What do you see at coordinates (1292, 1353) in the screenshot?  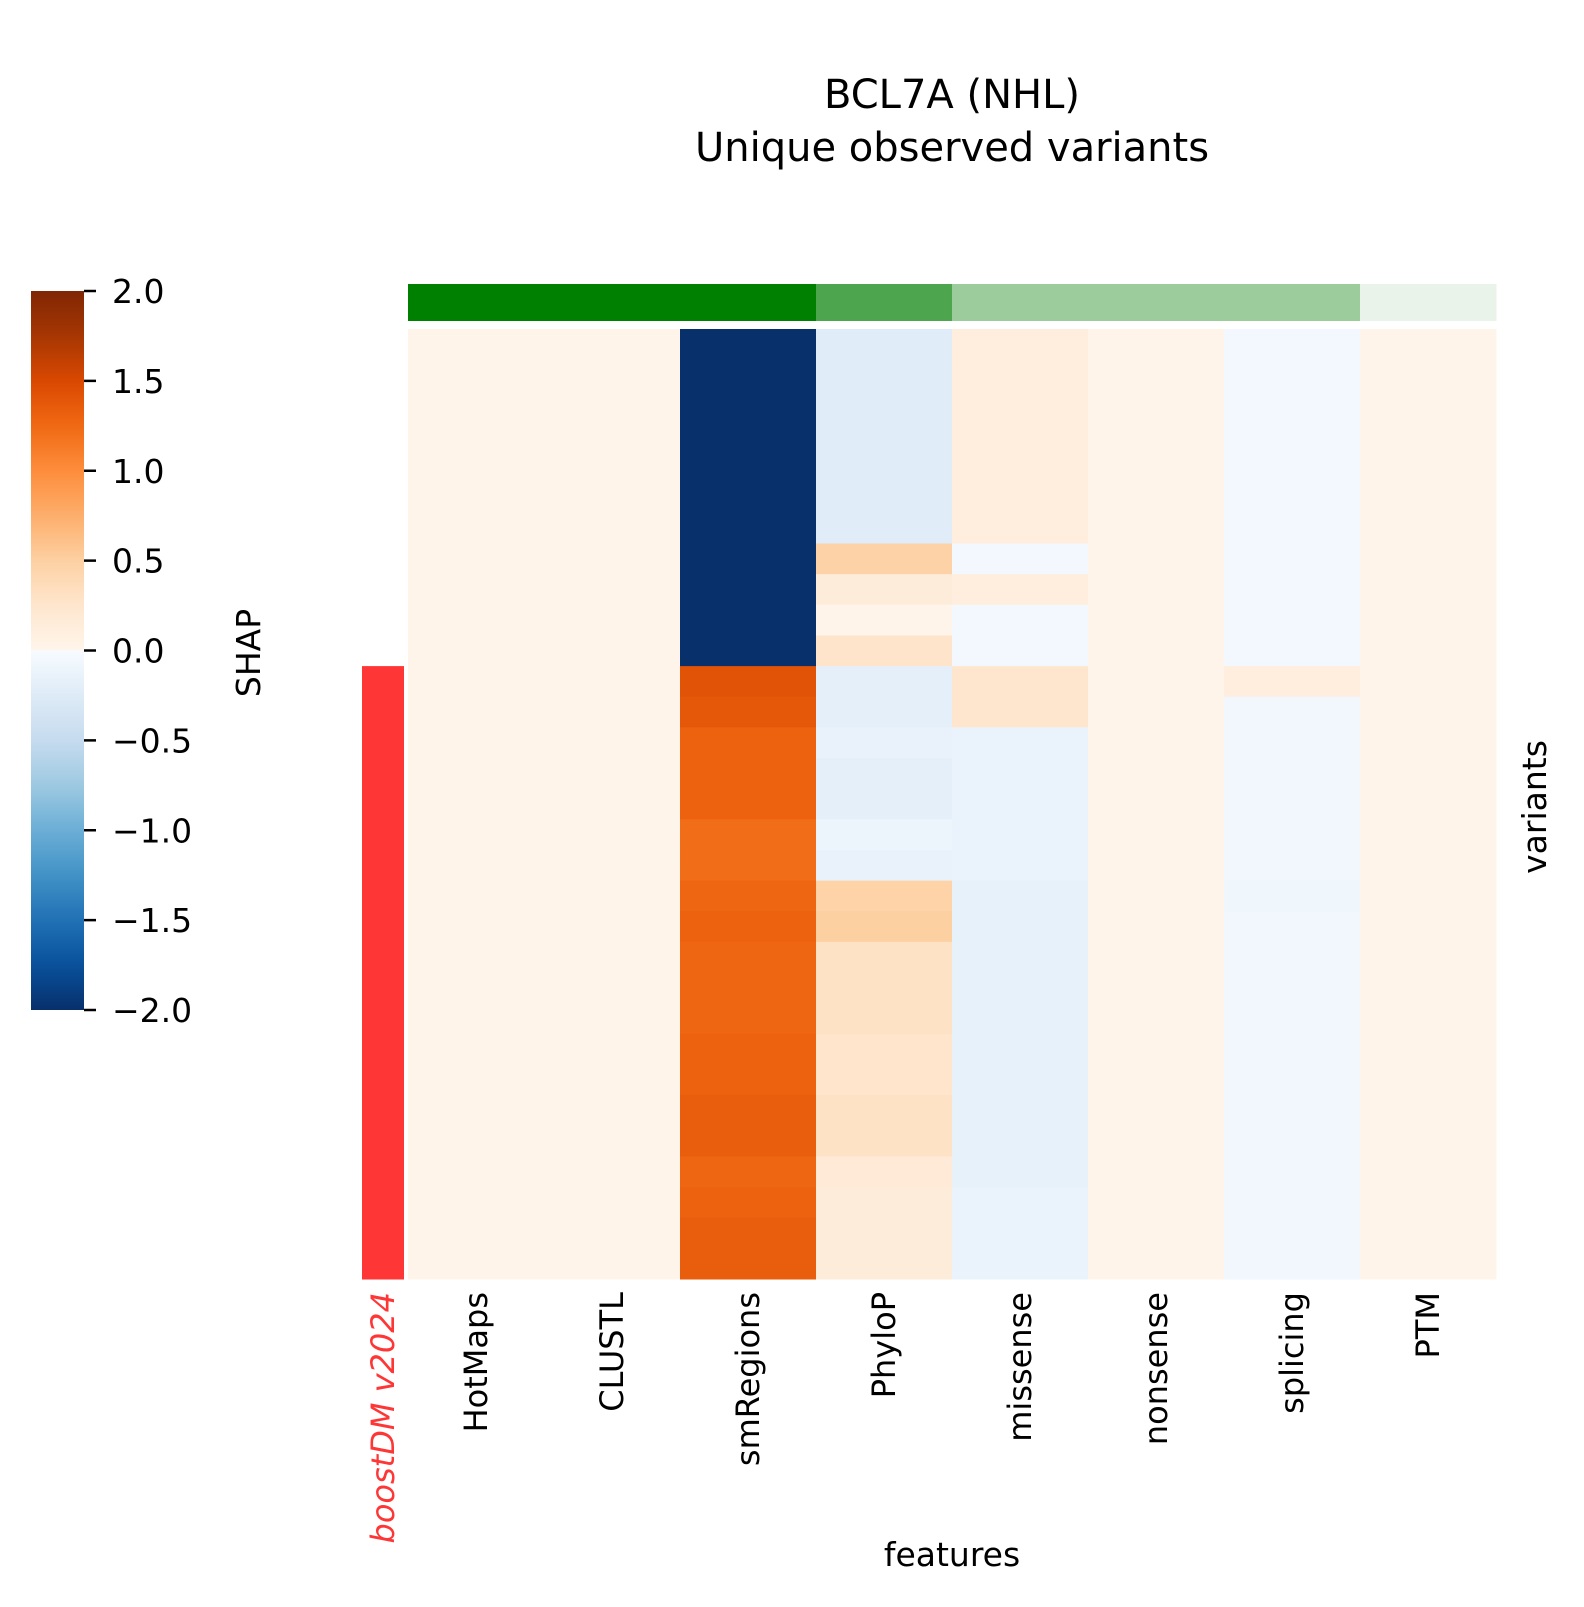 I see `x-tick-label: splicing` at bounding box center [1292, 1353].